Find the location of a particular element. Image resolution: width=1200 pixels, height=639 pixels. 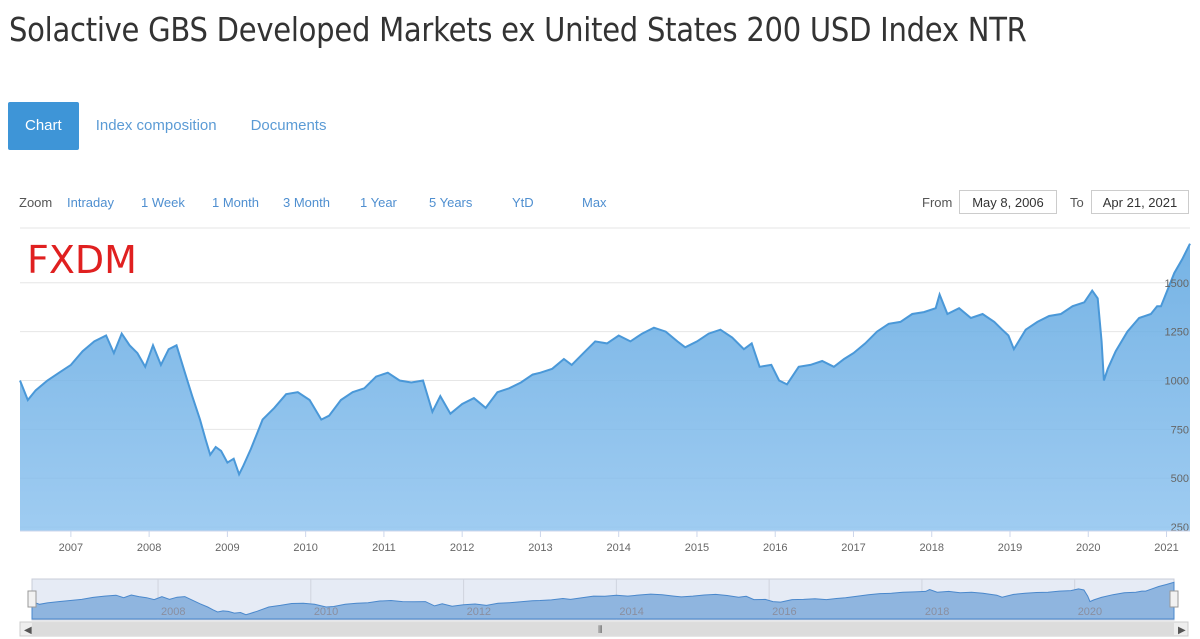

scrollbar-grip-icon: ⦀ is located at coordinates (600, 630).